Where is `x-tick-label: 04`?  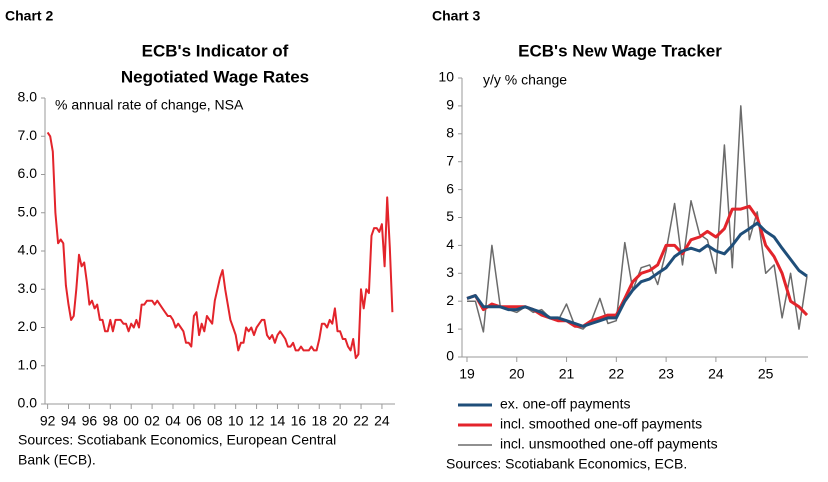 x-tick-label: 04 is located at coordinates (173, 421).